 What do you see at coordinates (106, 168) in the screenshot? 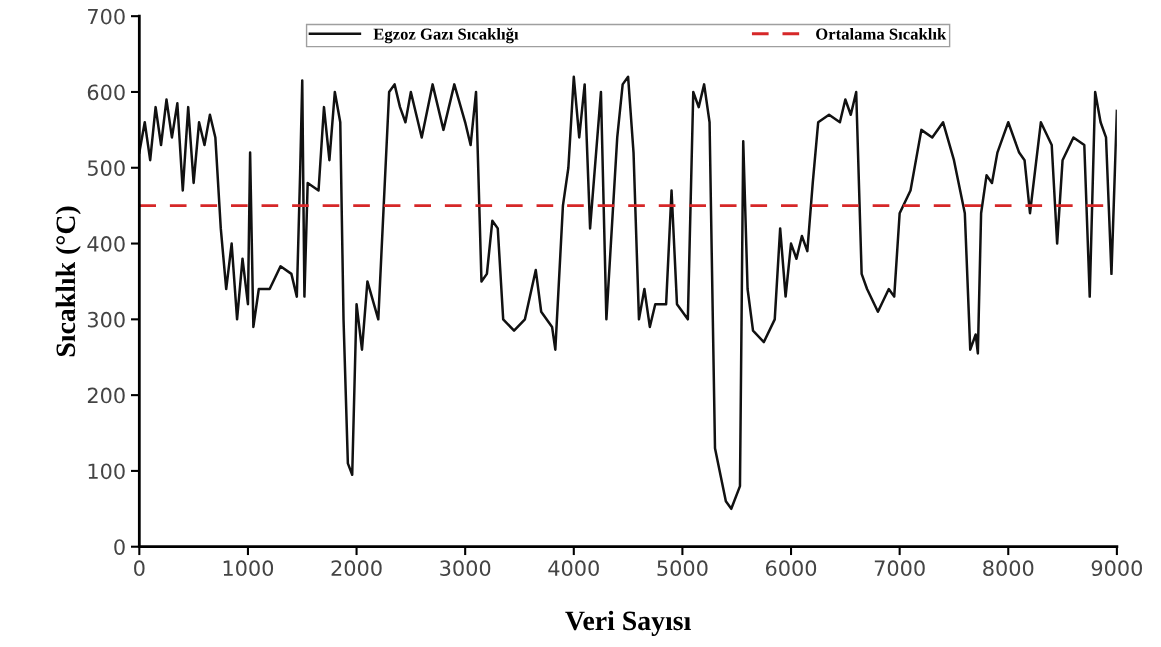
I see `y-tick-label: 500` at bounding box center [106, 168].